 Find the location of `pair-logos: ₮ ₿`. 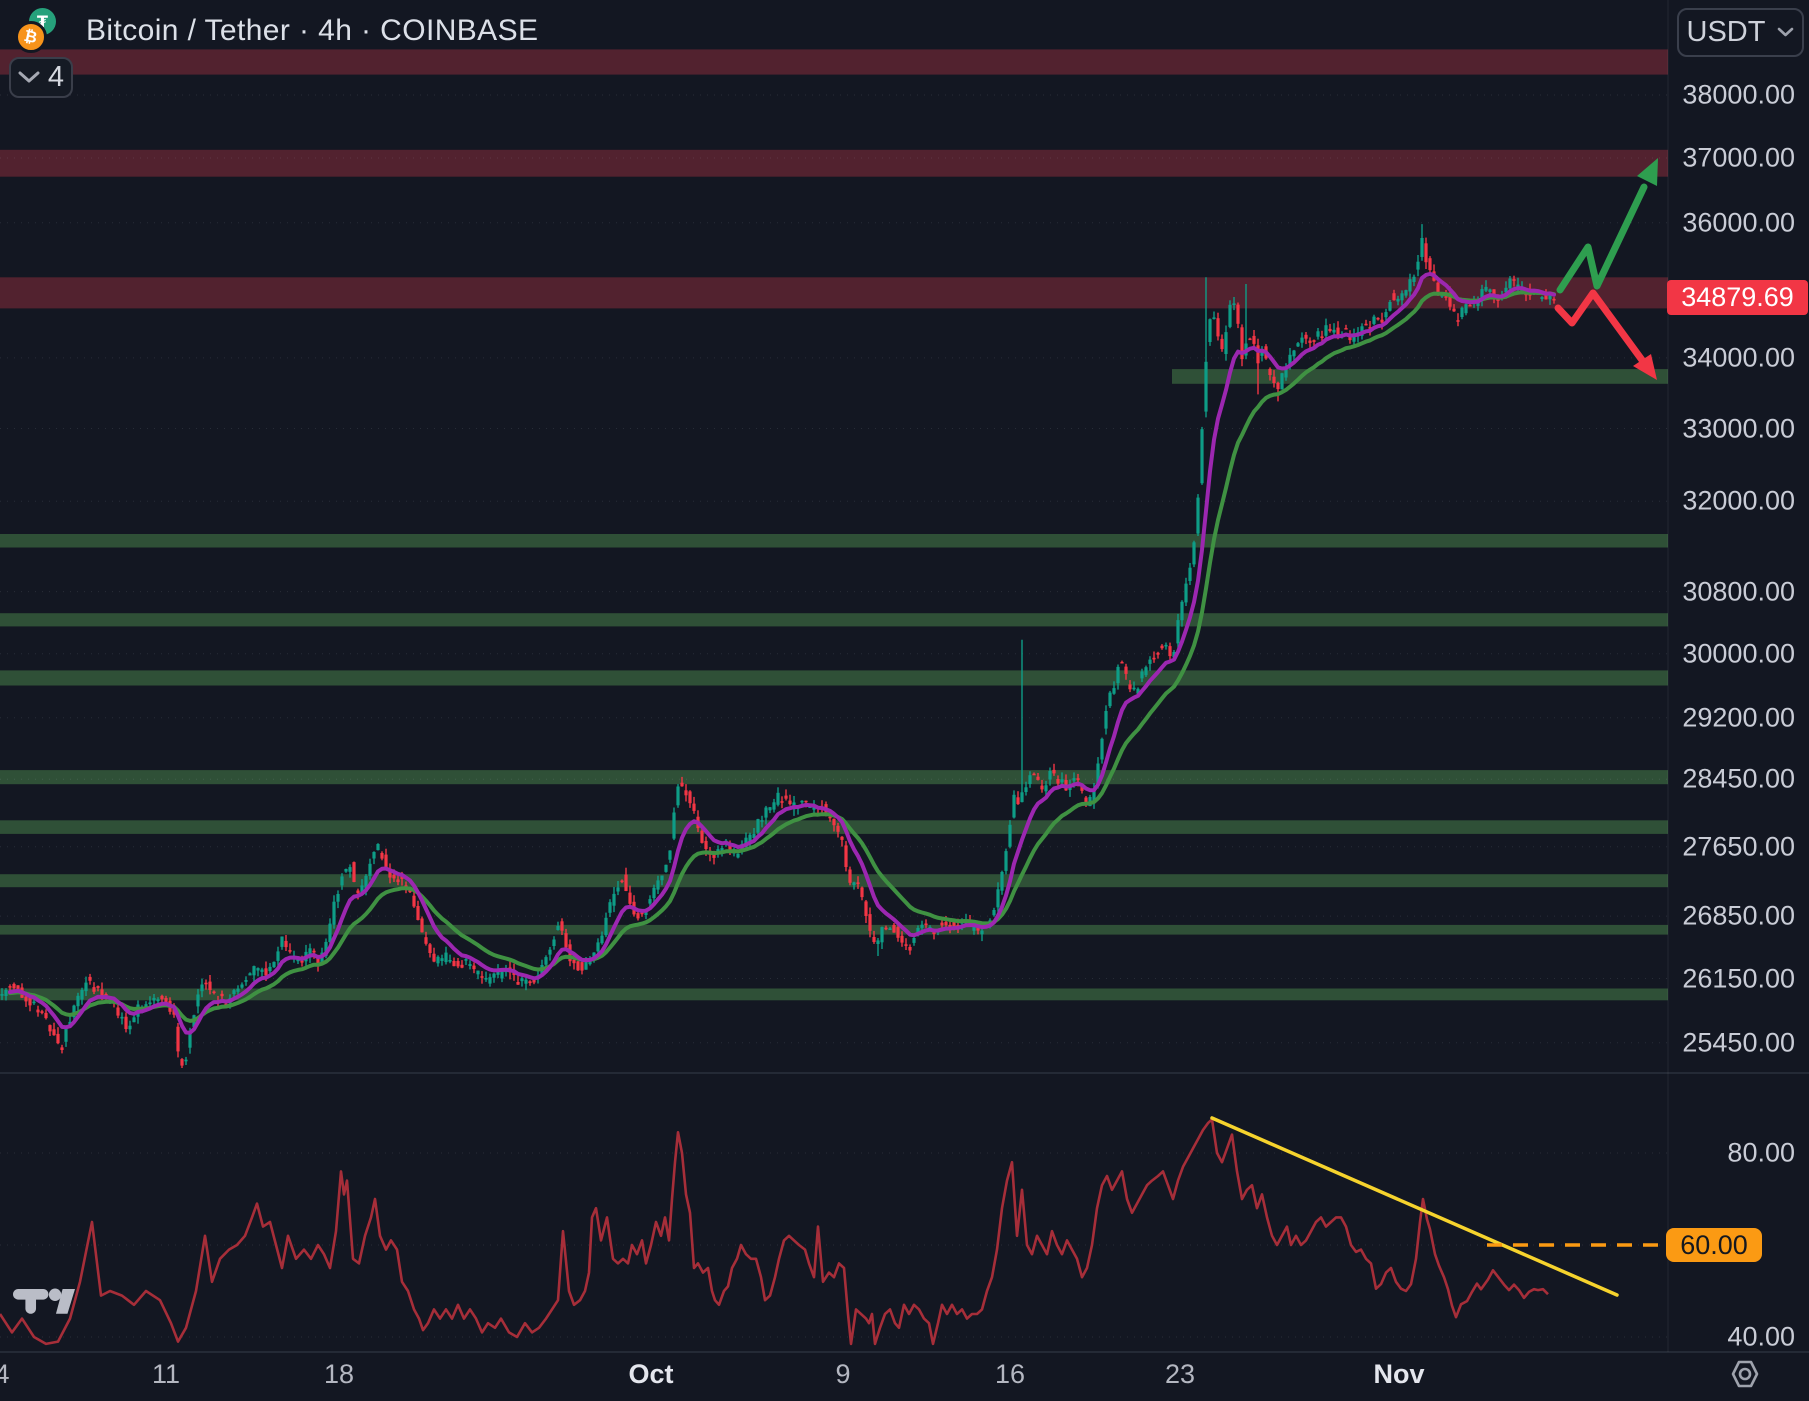

pair-logos: ₮ ₿ is located at coordinates (41, 31).